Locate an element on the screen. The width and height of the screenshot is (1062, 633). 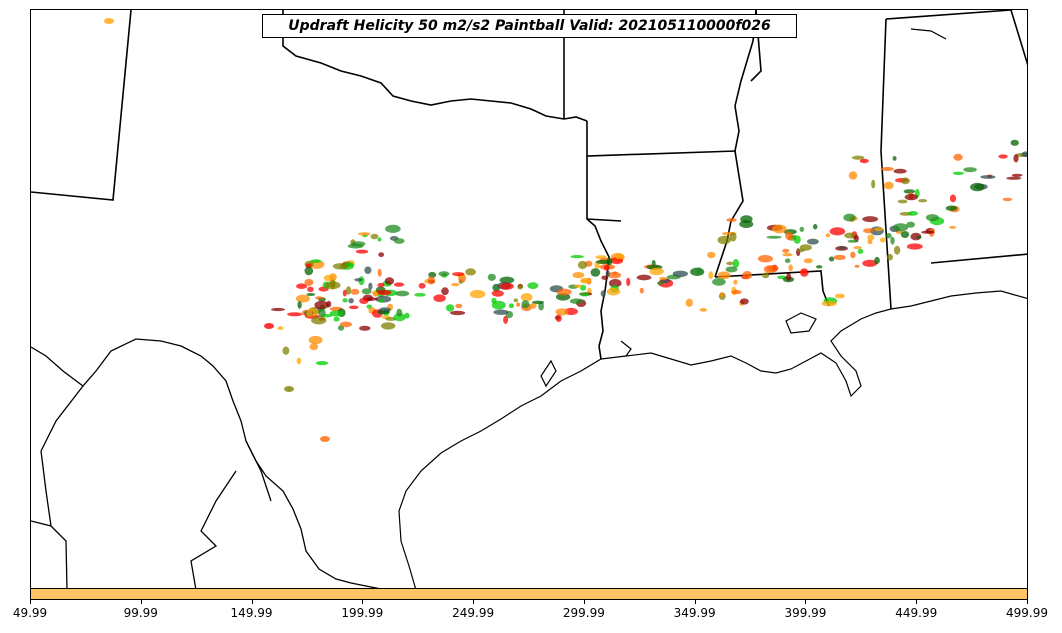
colorbar-tick-label: 299.99 is located at coordinates (583, 613).